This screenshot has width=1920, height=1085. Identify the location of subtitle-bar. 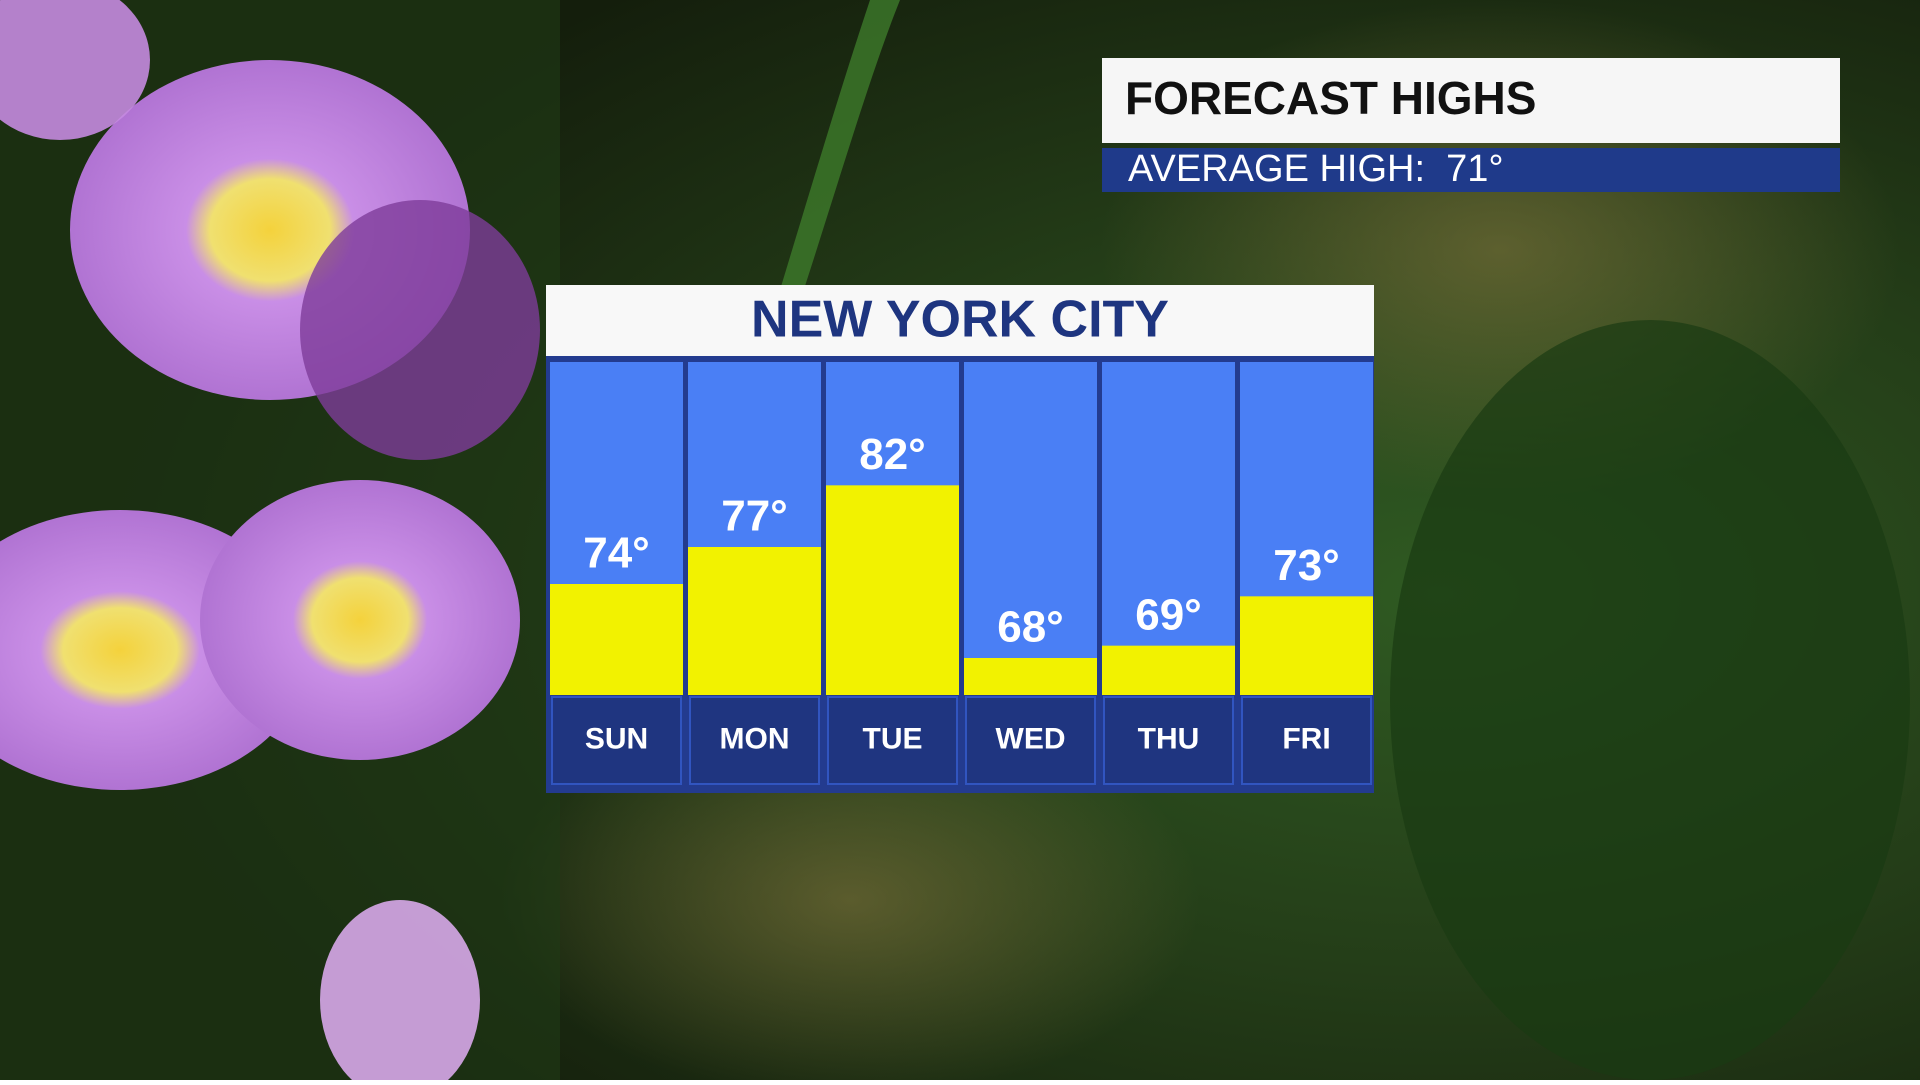
(1471, 170).